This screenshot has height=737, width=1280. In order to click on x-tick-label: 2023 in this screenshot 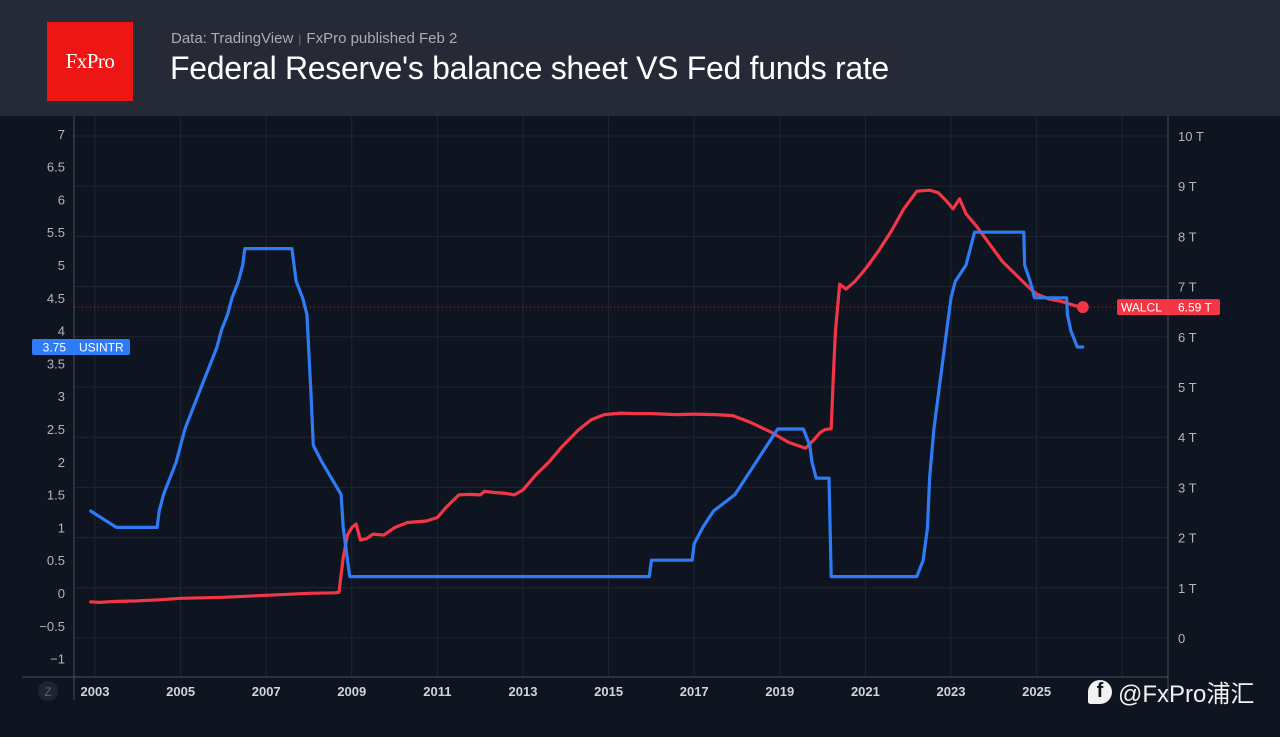, I will do `click(951, 691)`.